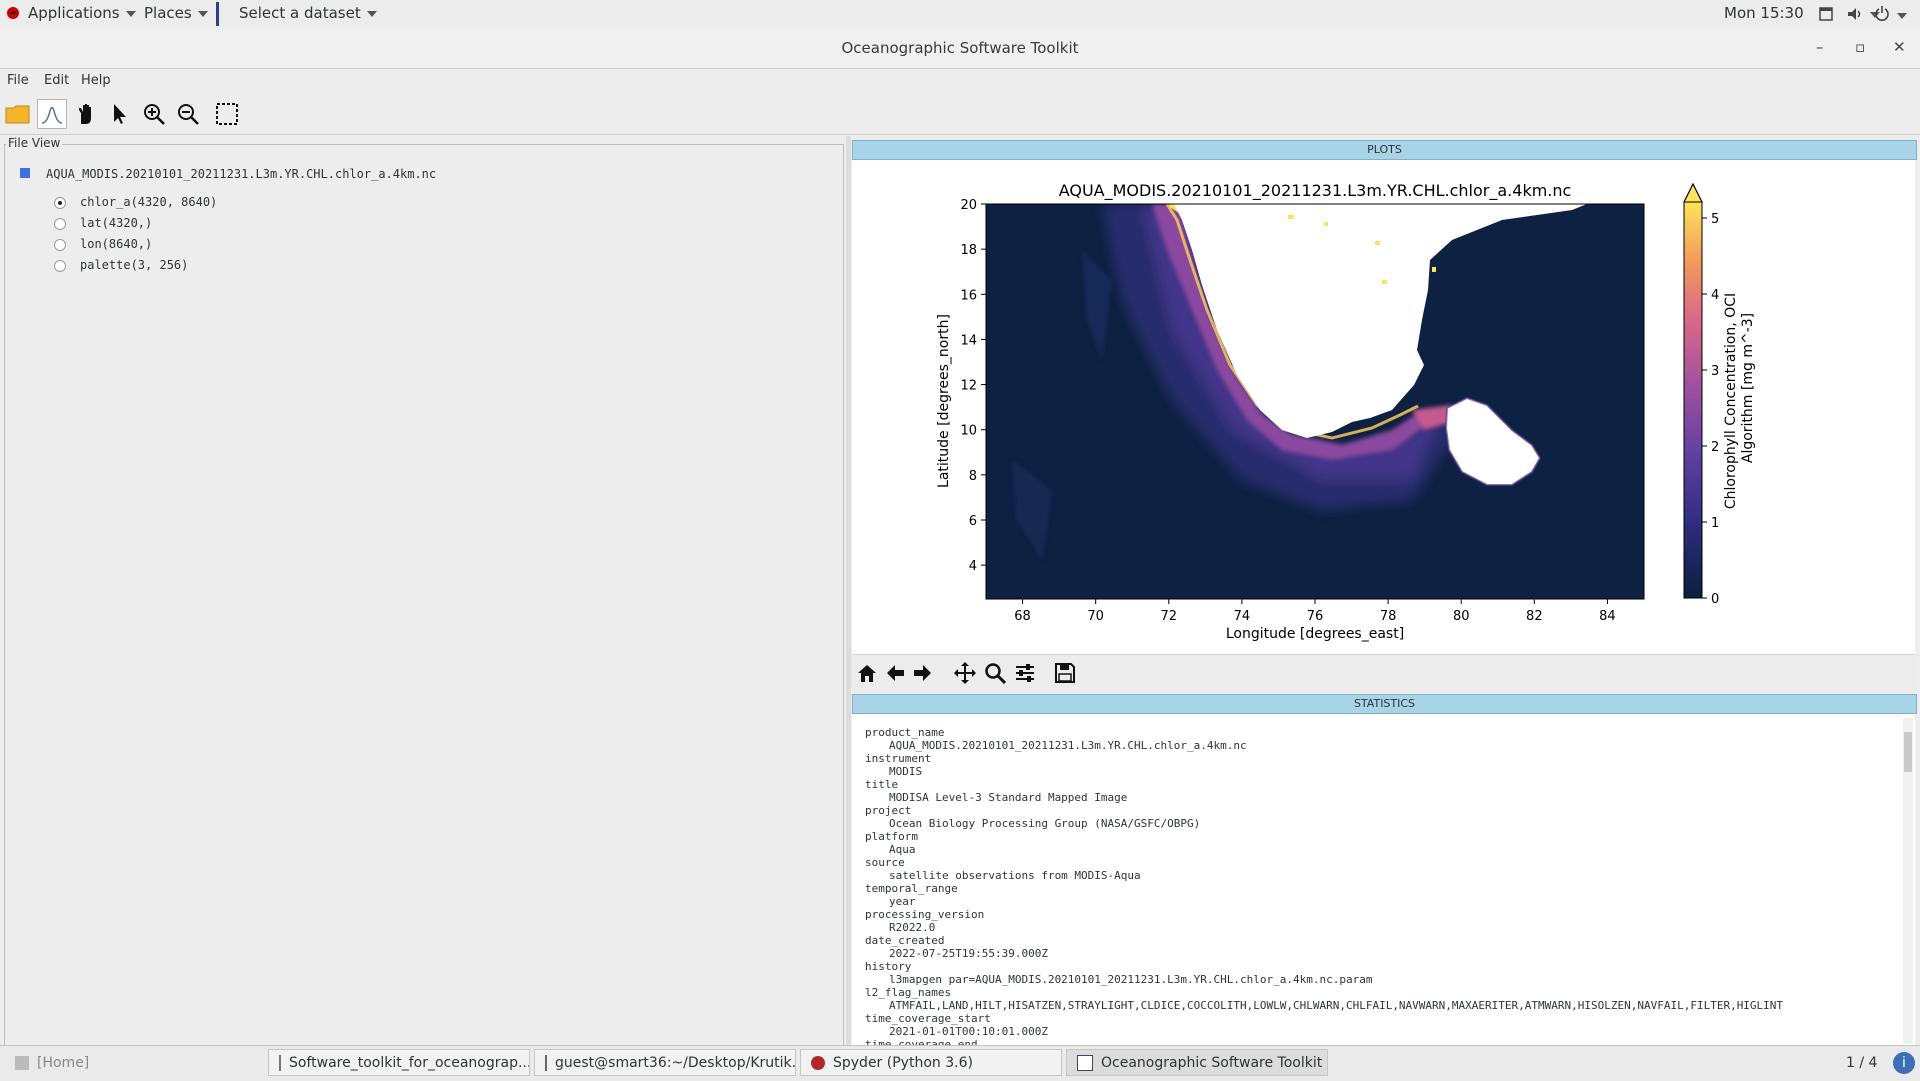  Describe the element at coordinates (1715, 447) in the screenshot. I see `colorbar-tick-label: 2` at that location.